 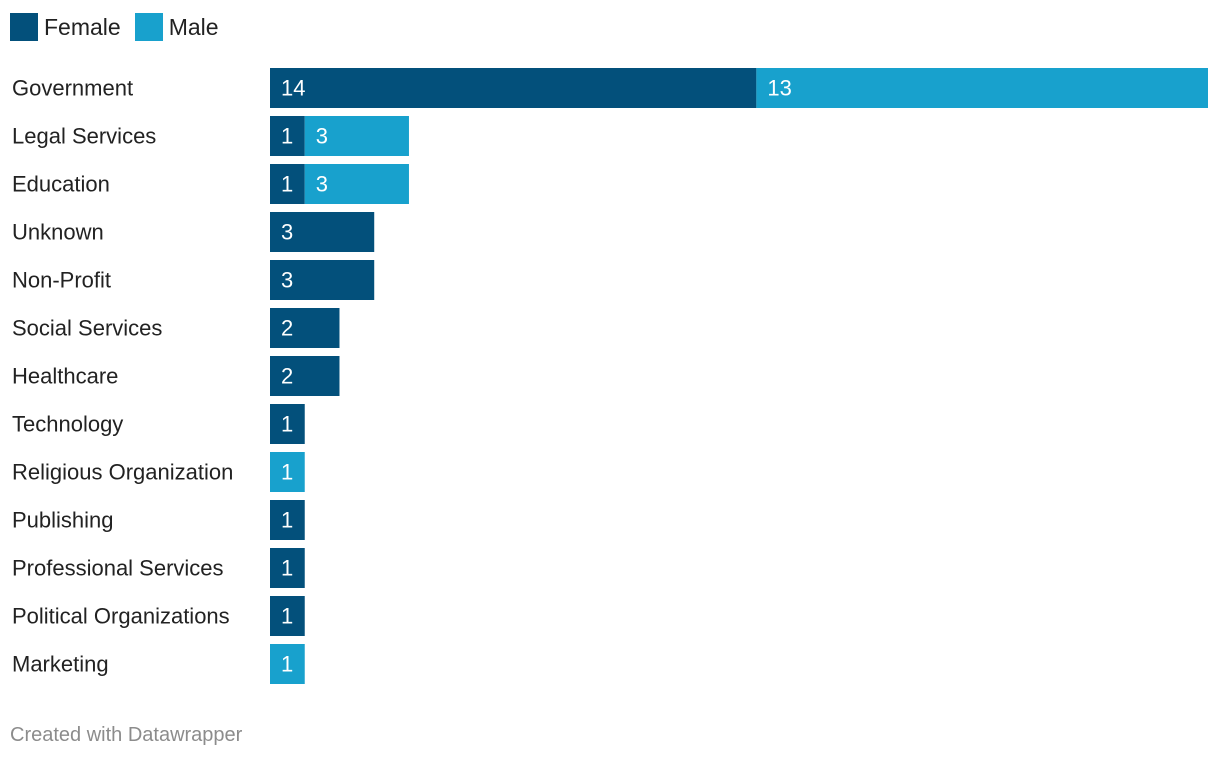 What do you see at coordinates (305, 328) in the screenshot?
I see `bar-social-services-female` at bounding box center [305, 328].